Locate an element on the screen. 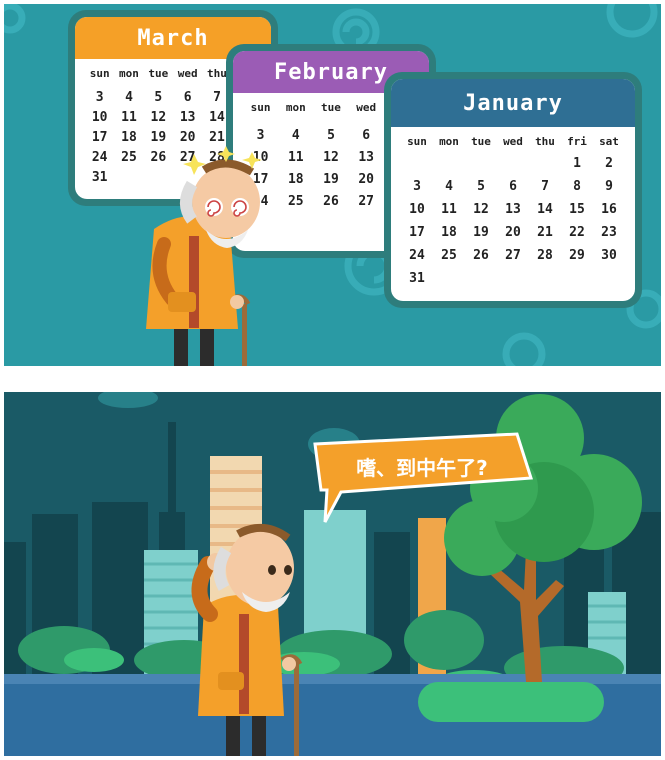 The image size is (665, 760). day-number: 28 is located at coordinates (545, 255).